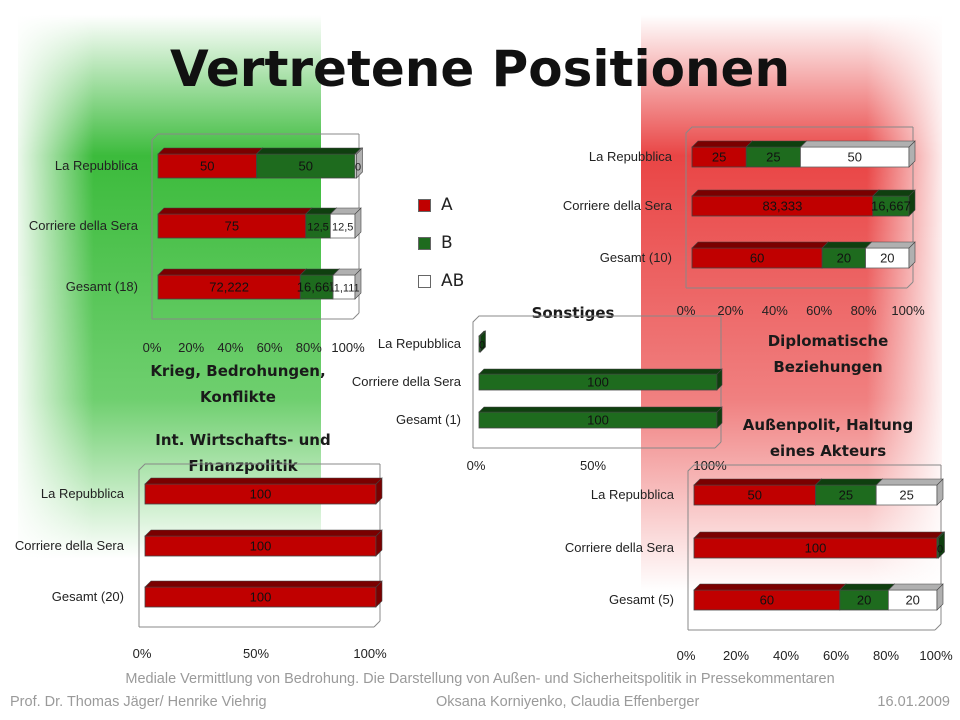 The width and height of the screenshot is (960, 720). Describe the element at coordinates (88, 596) in the screenshot. I see `chart-wirtschaft-category-label: Gesamt (20)` at that location.